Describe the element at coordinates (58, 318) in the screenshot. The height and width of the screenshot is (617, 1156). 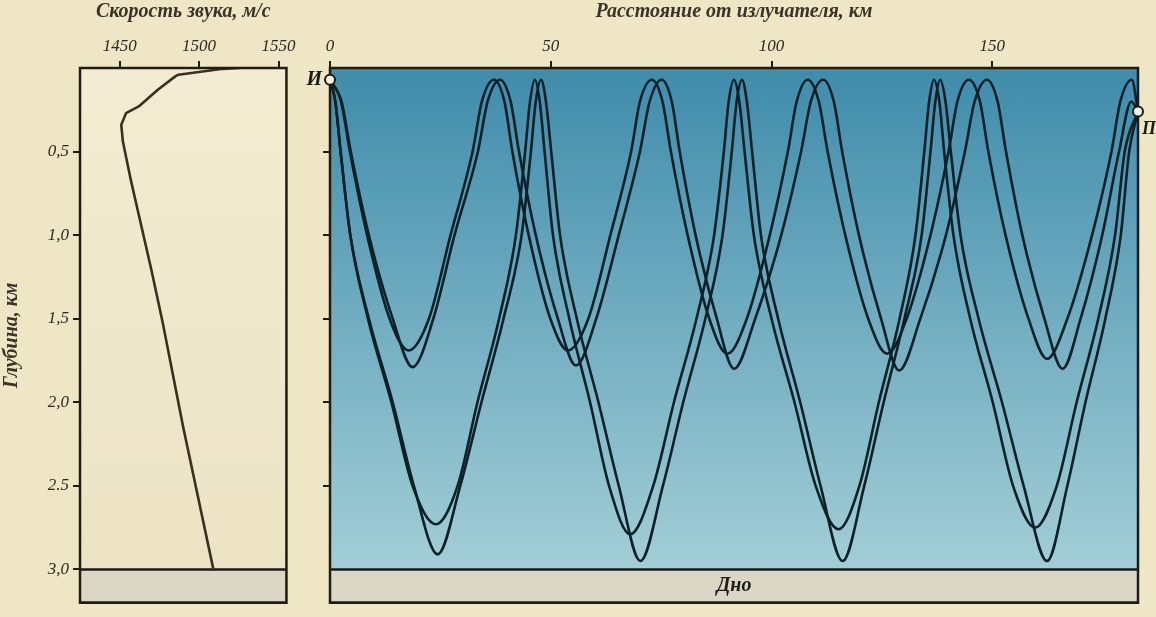
I see `y-tick-label: 1,5` at that location.